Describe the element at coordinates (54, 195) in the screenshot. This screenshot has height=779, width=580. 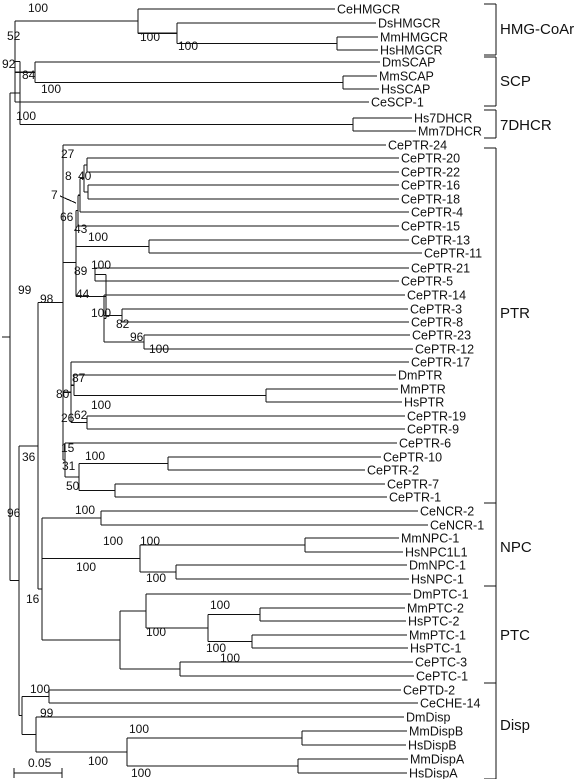
I see `bootstrap-value: 7` at that location.